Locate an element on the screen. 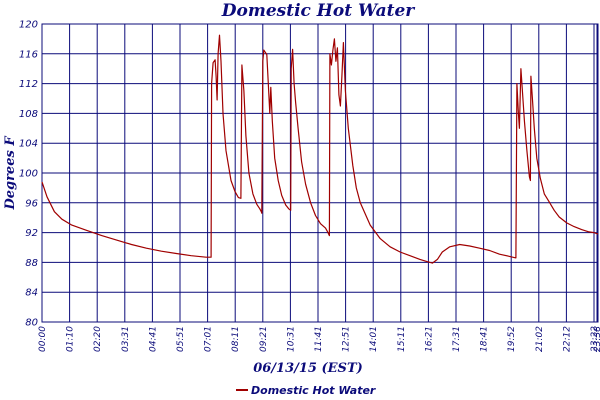  y-tick-label: 80 is located at coordinates (31, 323).